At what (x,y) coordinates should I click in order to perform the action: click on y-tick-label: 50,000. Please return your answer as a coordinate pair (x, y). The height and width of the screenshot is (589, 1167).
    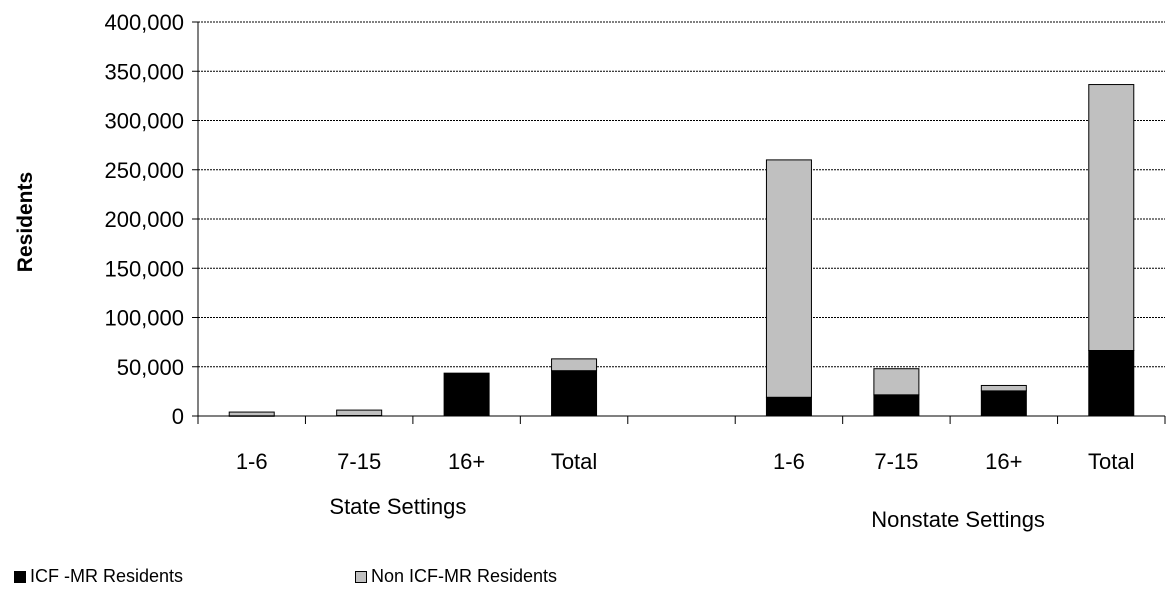
    Looking at the image, I should click on (150, 367).